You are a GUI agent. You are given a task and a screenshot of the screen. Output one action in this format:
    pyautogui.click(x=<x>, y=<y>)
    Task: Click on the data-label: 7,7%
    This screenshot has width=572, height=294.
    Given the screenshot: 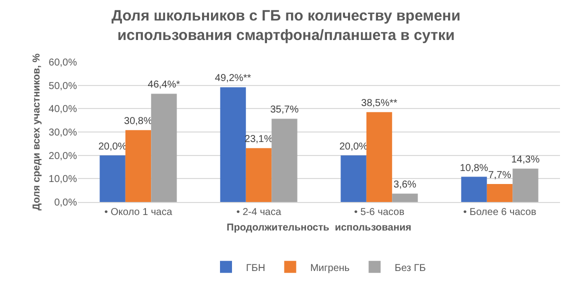 What is the action you would take?
    pyautogui.click(x=500, y=176)
    